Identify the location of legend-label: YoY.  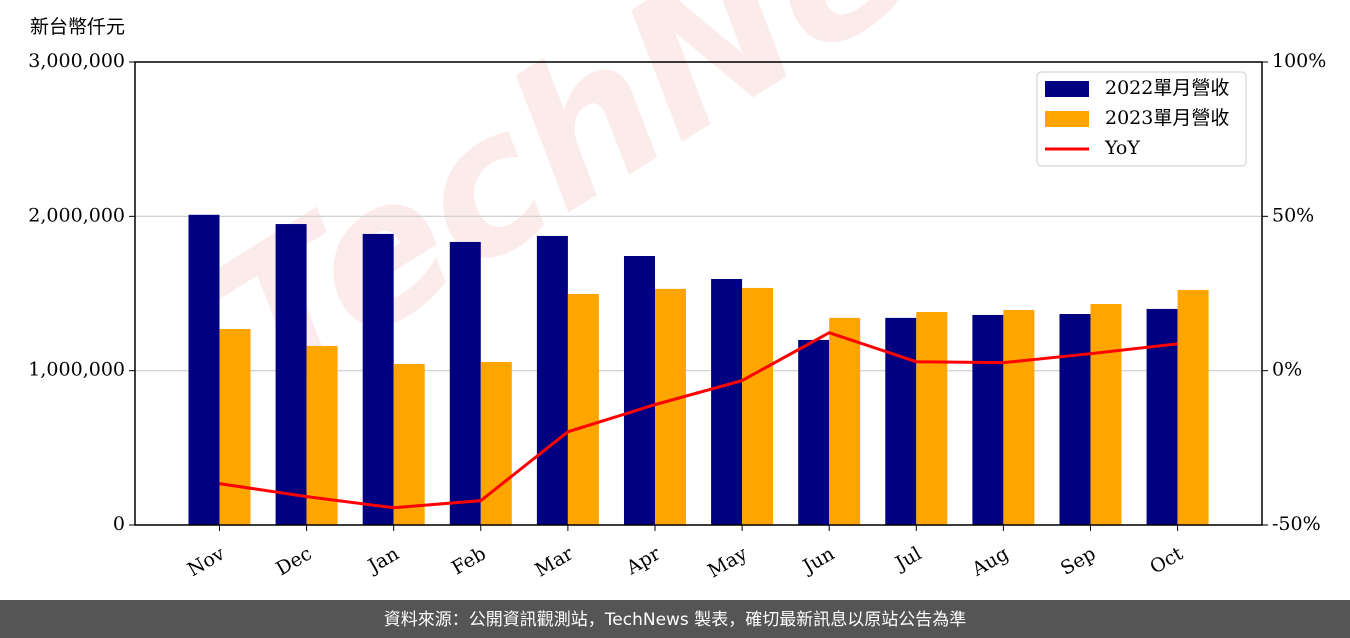
(1122, 148).